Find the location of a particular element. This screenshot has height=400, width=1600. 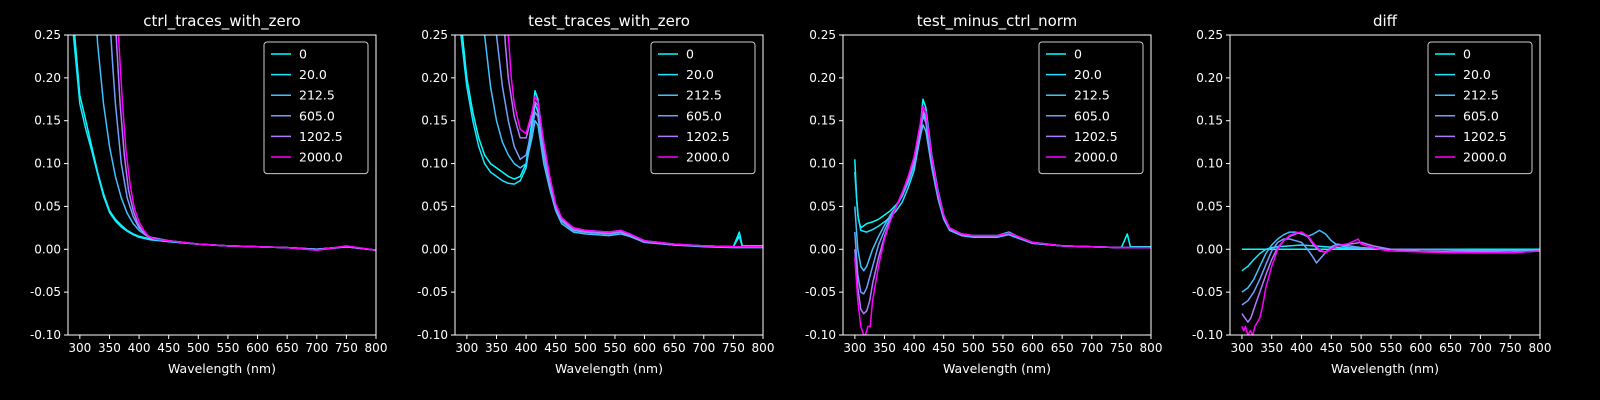

chart-title: test_minus_ctrl_norm is located at coordinates (997, 21).